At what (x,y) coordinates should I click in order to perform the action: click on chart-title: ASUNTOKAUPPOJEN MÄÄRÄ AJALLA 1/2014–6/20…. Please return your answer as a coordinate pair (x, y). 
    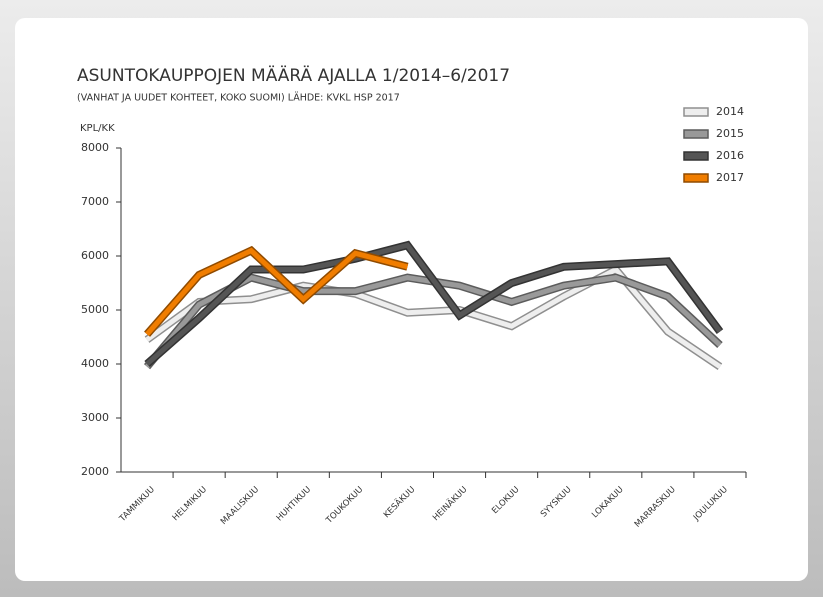
    Looking at the image, I should click on (293, 75).